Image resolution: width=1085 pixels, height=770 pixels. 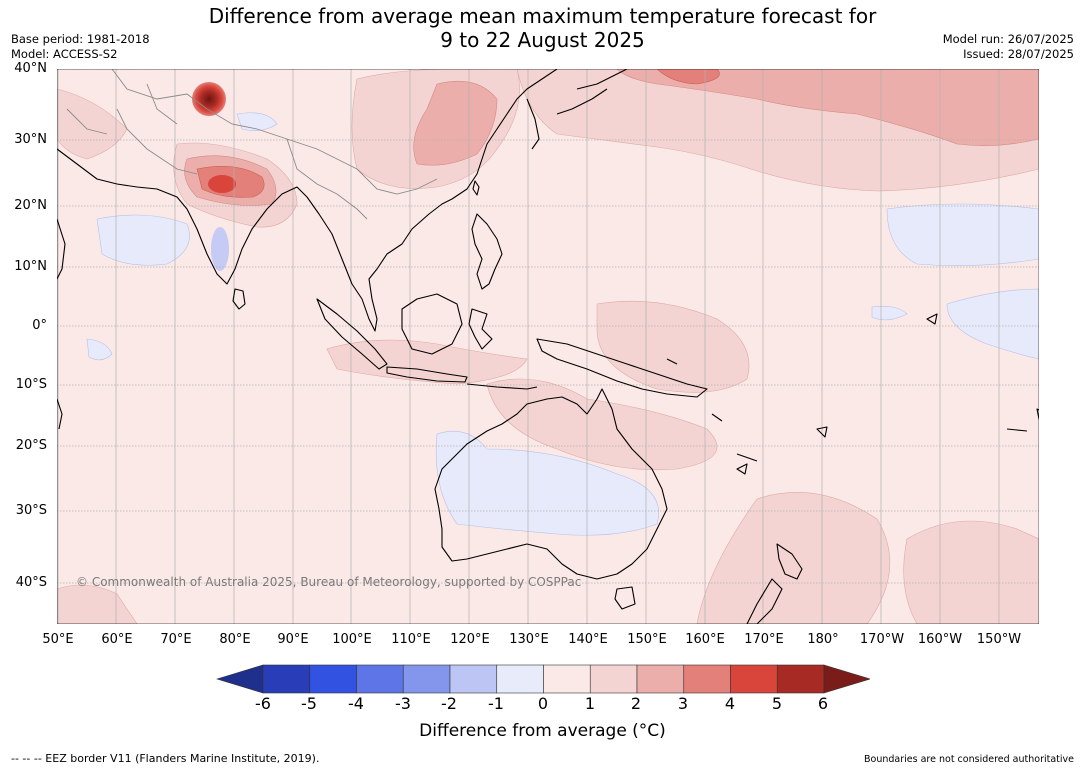 I want to click on colorbar-tick: 5, so click(x=777, y=703).